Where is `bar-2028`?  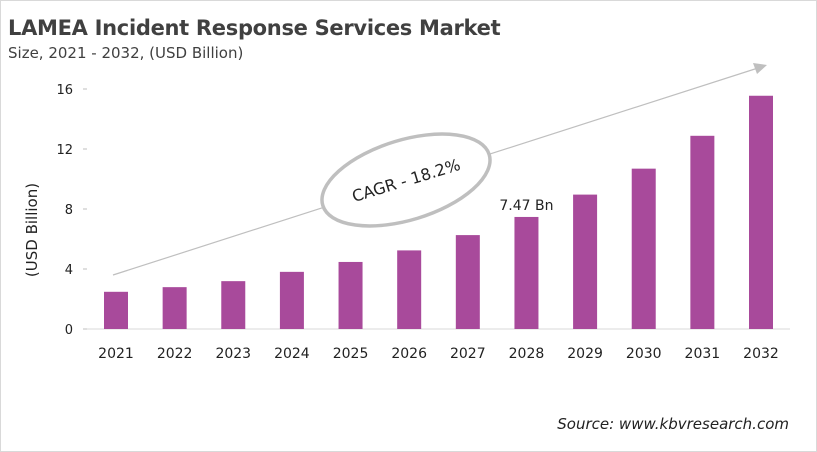
bar-2028 is located at coordinates (526, 272).